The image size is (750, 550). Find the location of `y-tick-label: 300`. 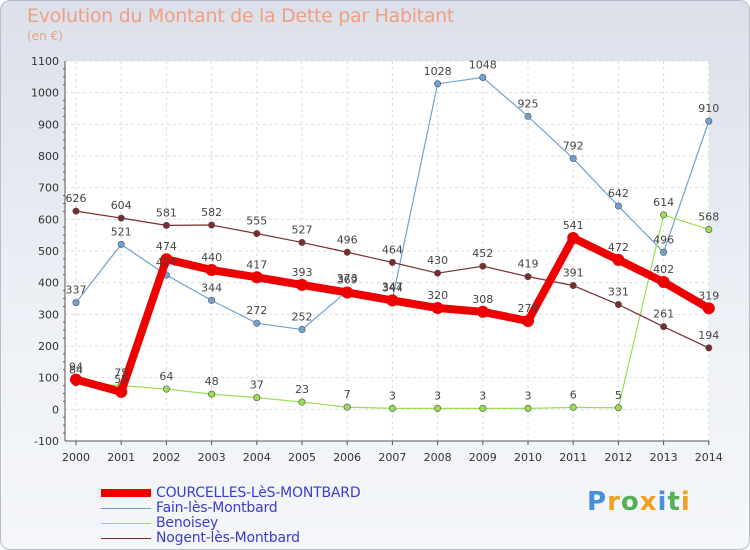

y-tick-label: 300 is located at coordinates (48, 314).